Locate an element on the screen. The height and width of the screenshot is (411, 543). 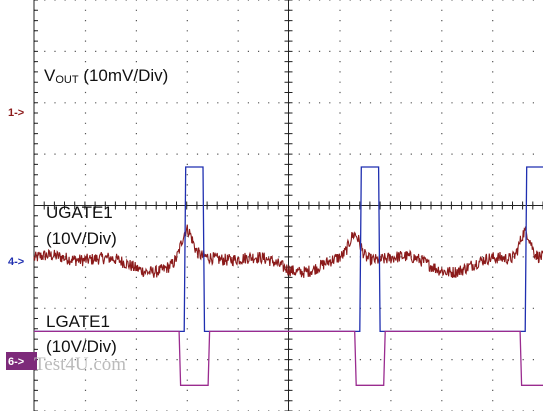
vout-trace is located at coordinates (288, 251).